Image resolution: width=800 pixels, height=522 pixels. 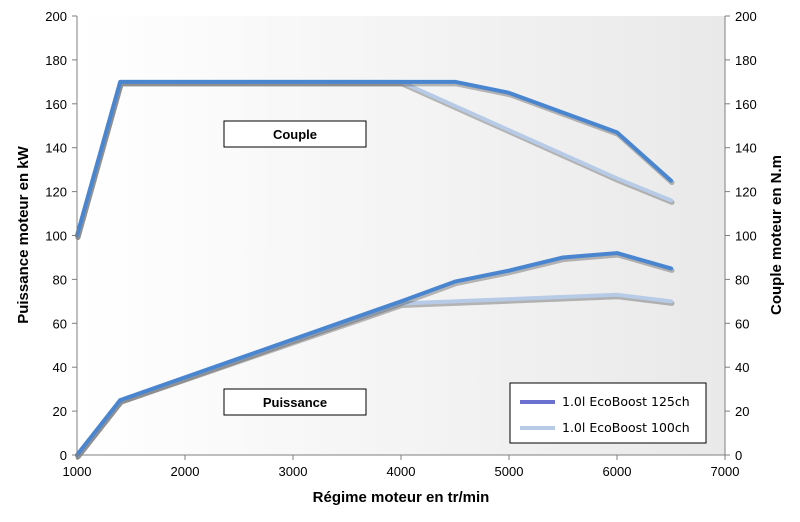 I want to click on legend-label-100ch: 1.0l EcoBoost 100ch, so click(x=626, y=427).